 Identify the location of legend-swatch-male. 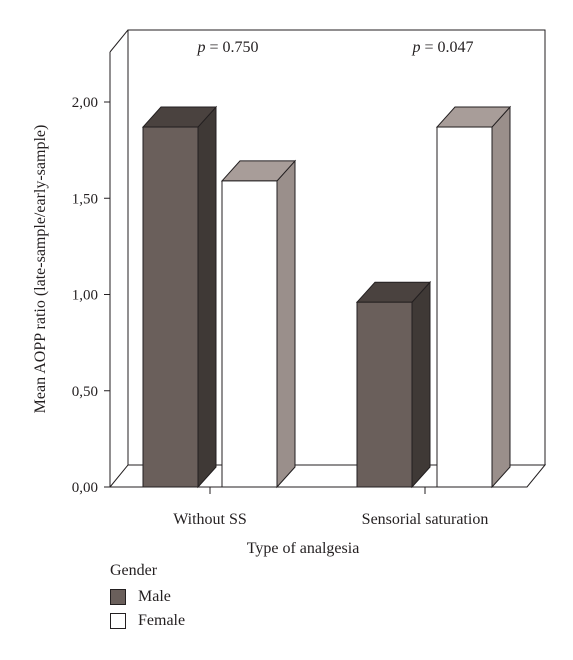
(118, 597).